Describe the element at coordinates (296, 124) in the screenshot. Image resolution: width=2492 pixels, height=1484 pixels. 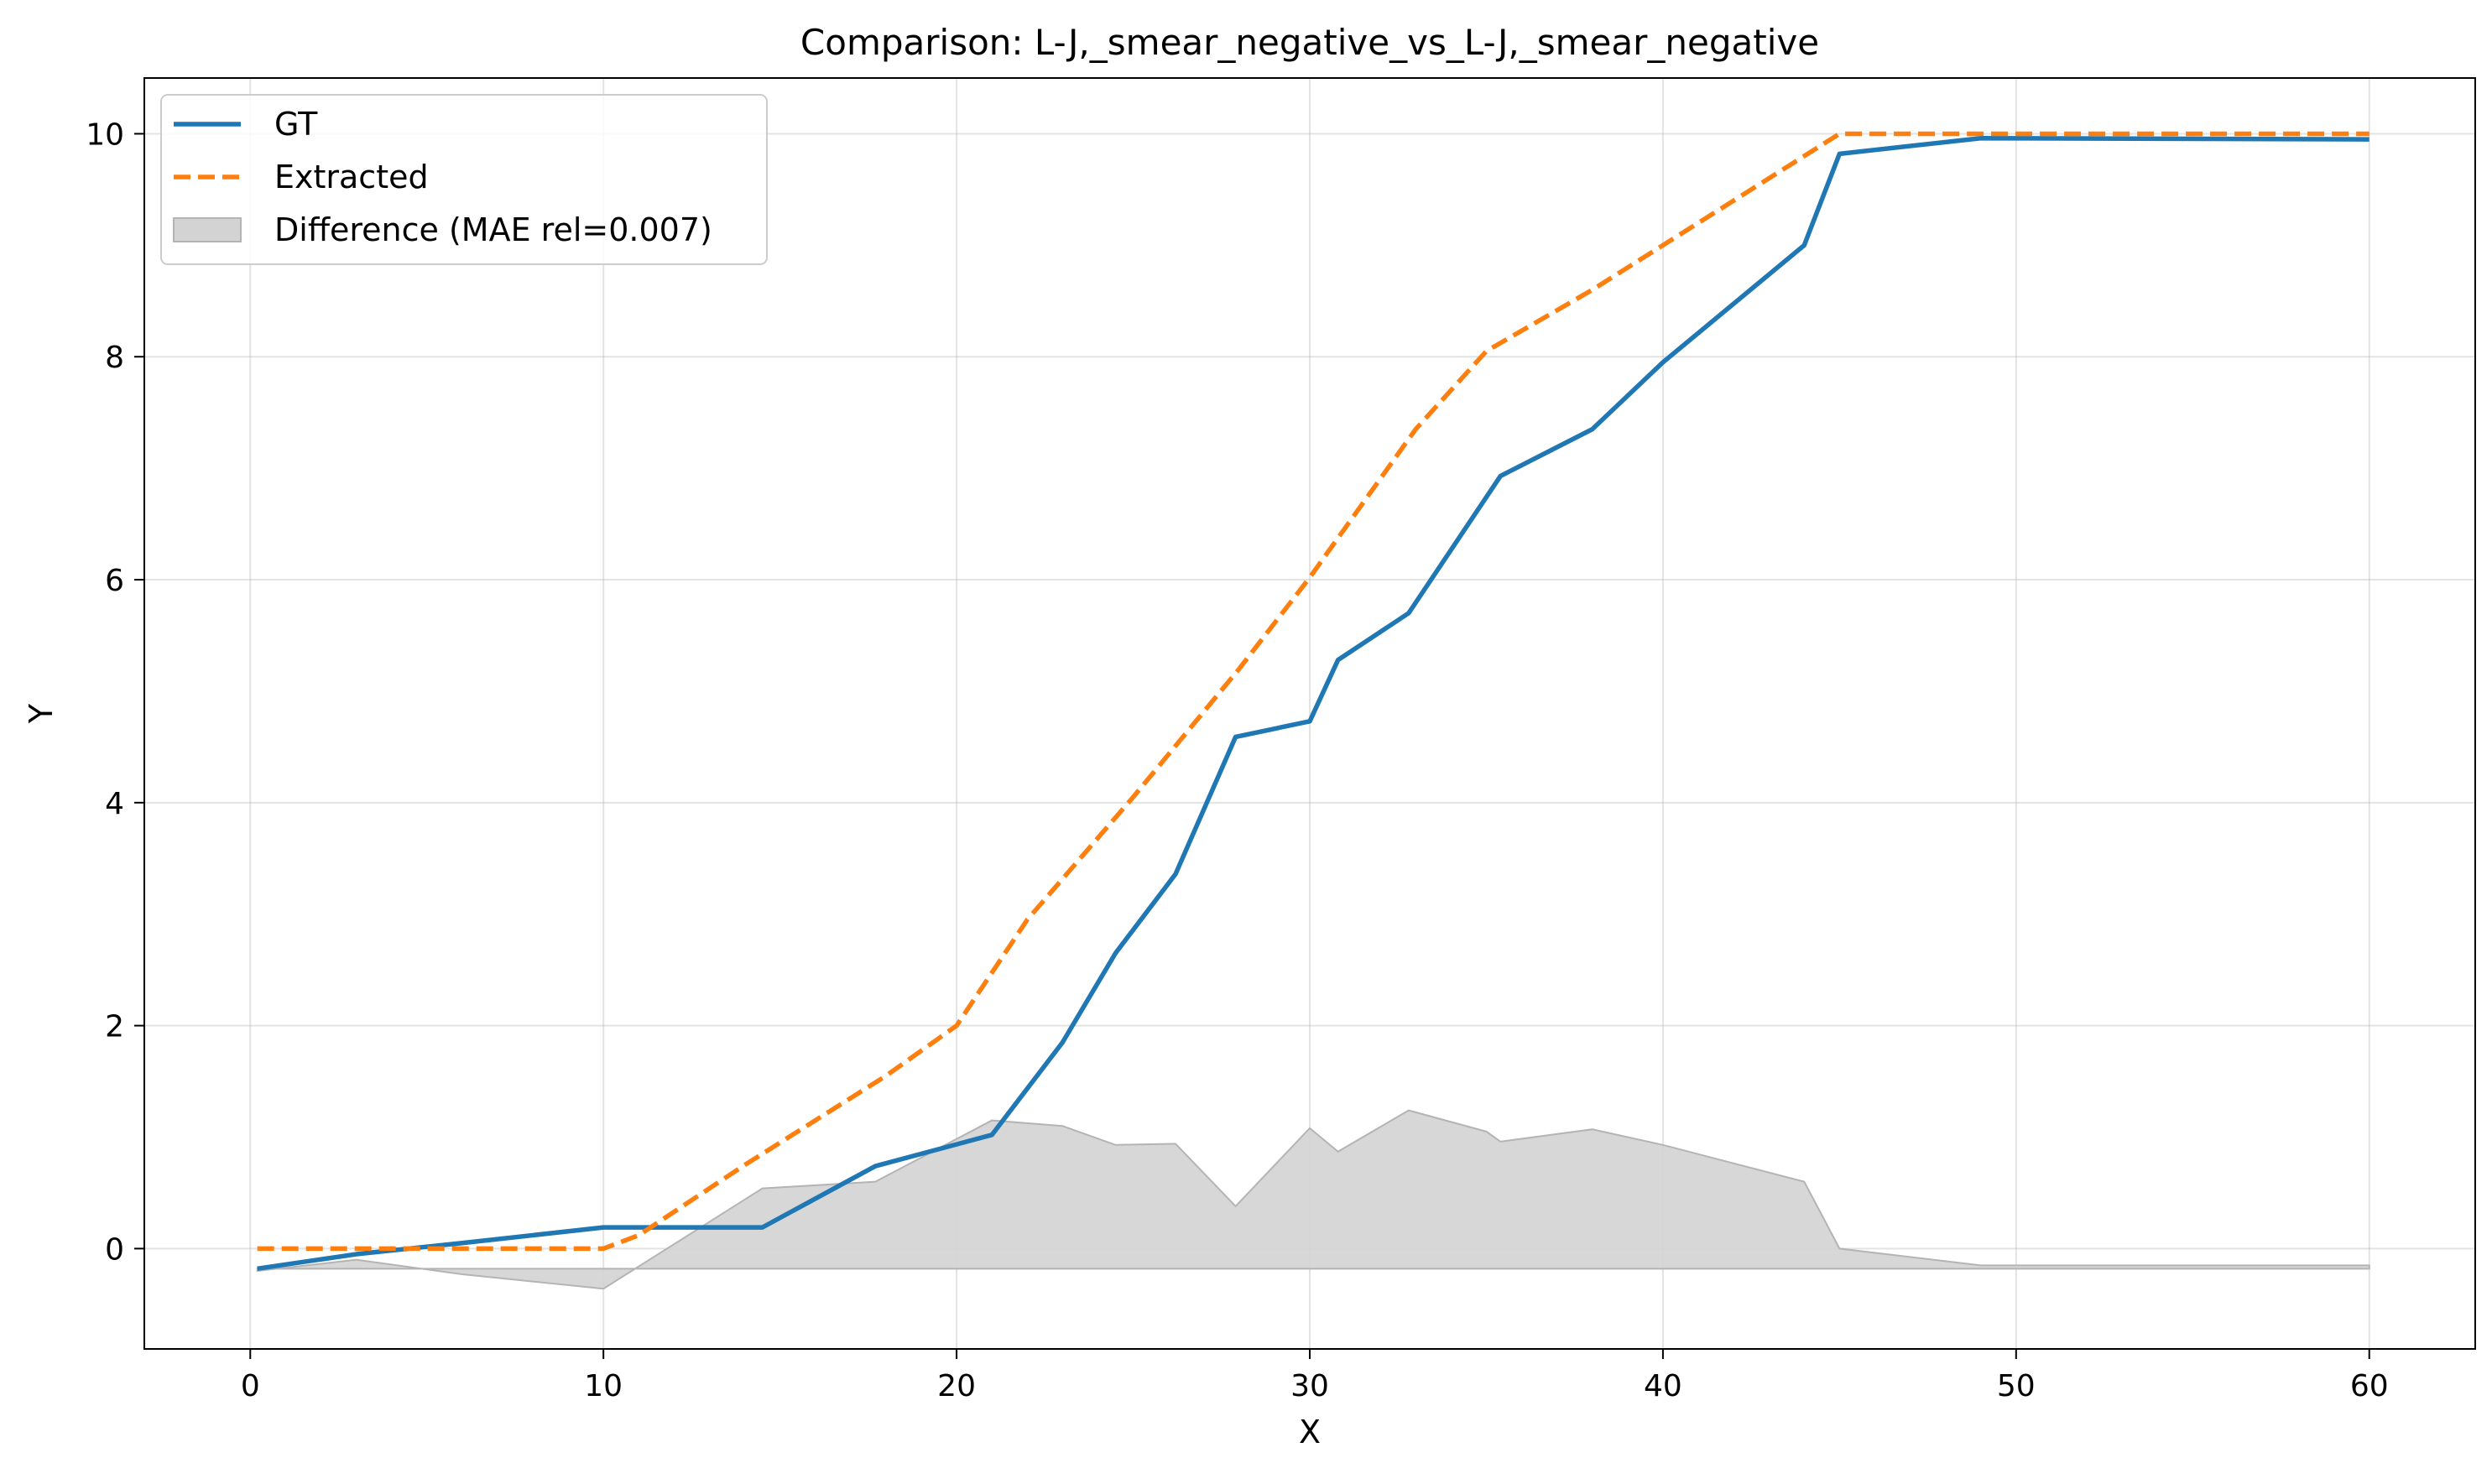
I see `legend-label: GT` at that location.